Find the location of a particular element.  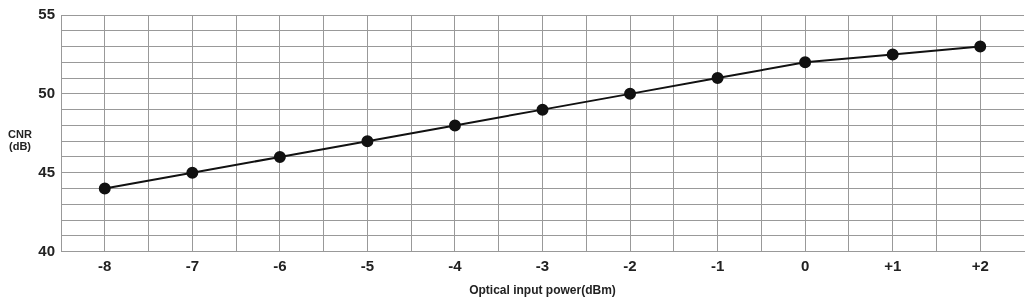

x-tick-label: -3 is located at coordinates (542, 265).